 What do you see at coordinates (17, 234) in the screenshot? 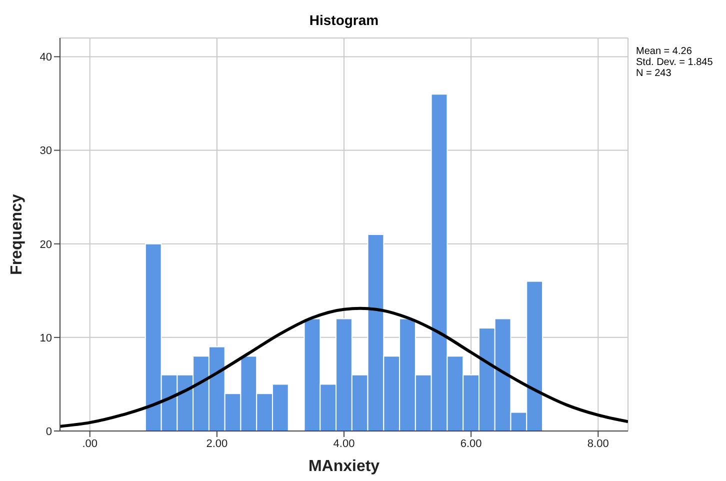
I see `y-axis-title: Frequency` at bounding box center [17, 234].